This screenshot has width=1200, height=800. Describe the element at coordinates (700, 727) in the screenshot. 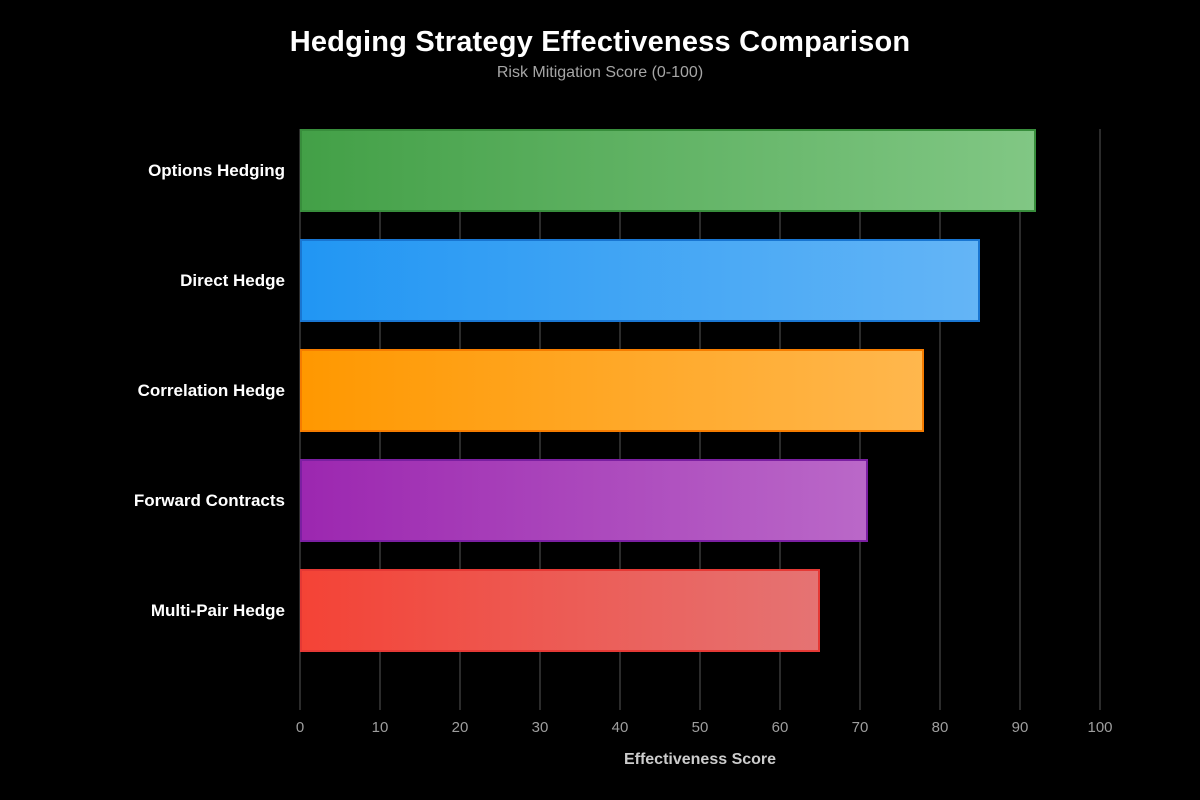

I see `x-tick-label-50: 50` at that location.